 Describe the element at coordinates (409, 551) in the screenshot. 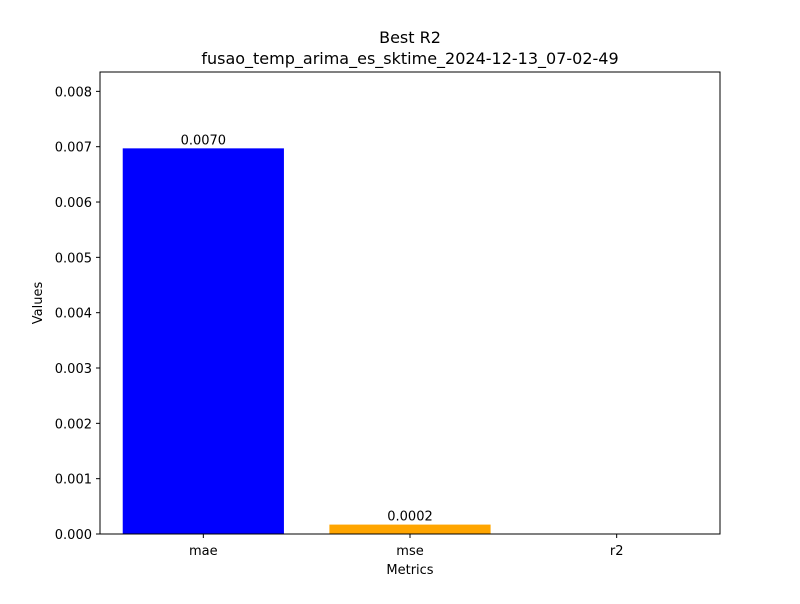

I see `x-tick-label-mse: mse` at that location.